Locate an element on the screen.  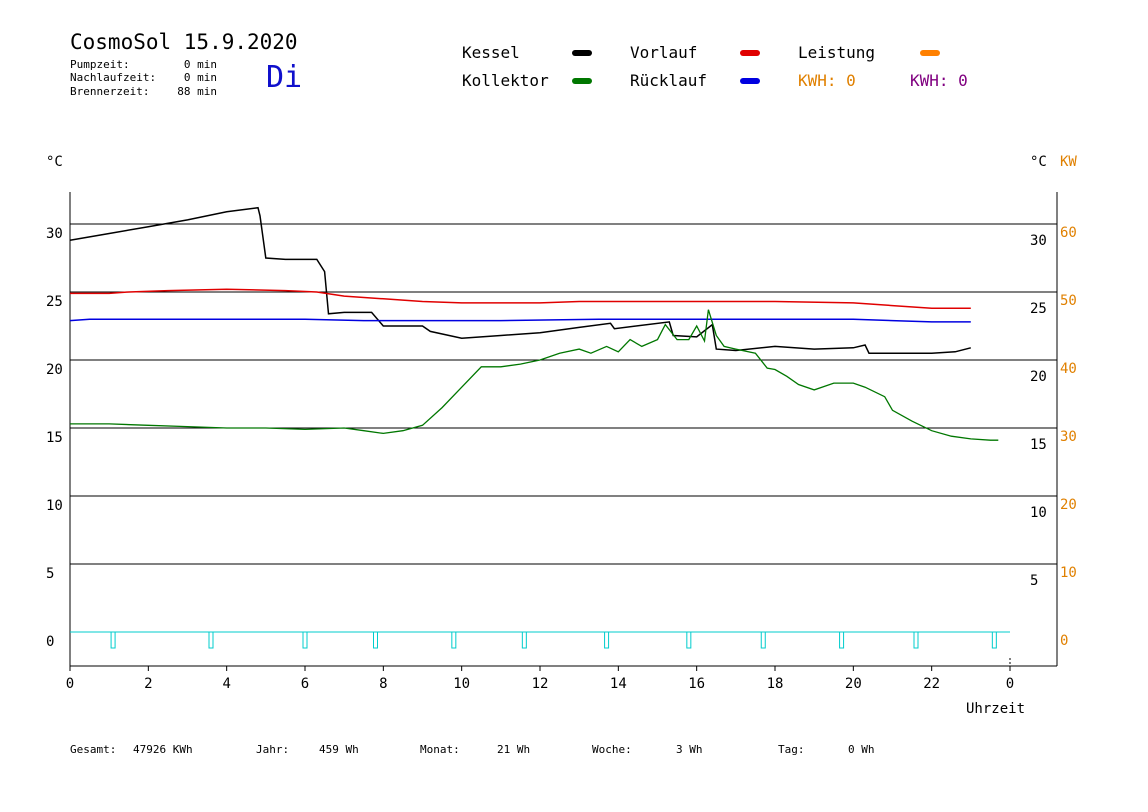
y-tick-right-celsius: 5 is located at coordinates (1034, 581).